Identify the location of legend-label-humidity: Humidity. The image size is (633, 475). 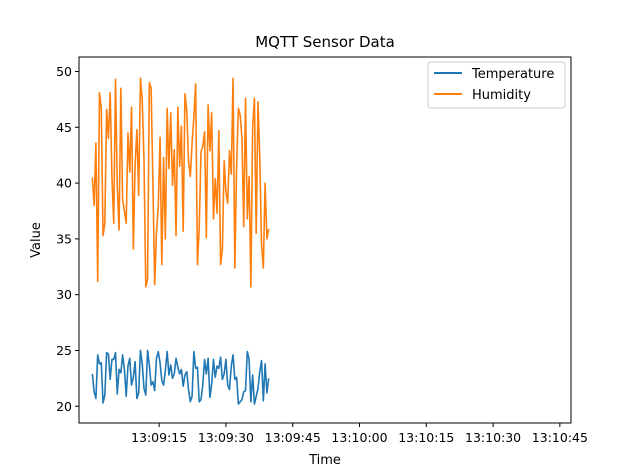
(501, 95).